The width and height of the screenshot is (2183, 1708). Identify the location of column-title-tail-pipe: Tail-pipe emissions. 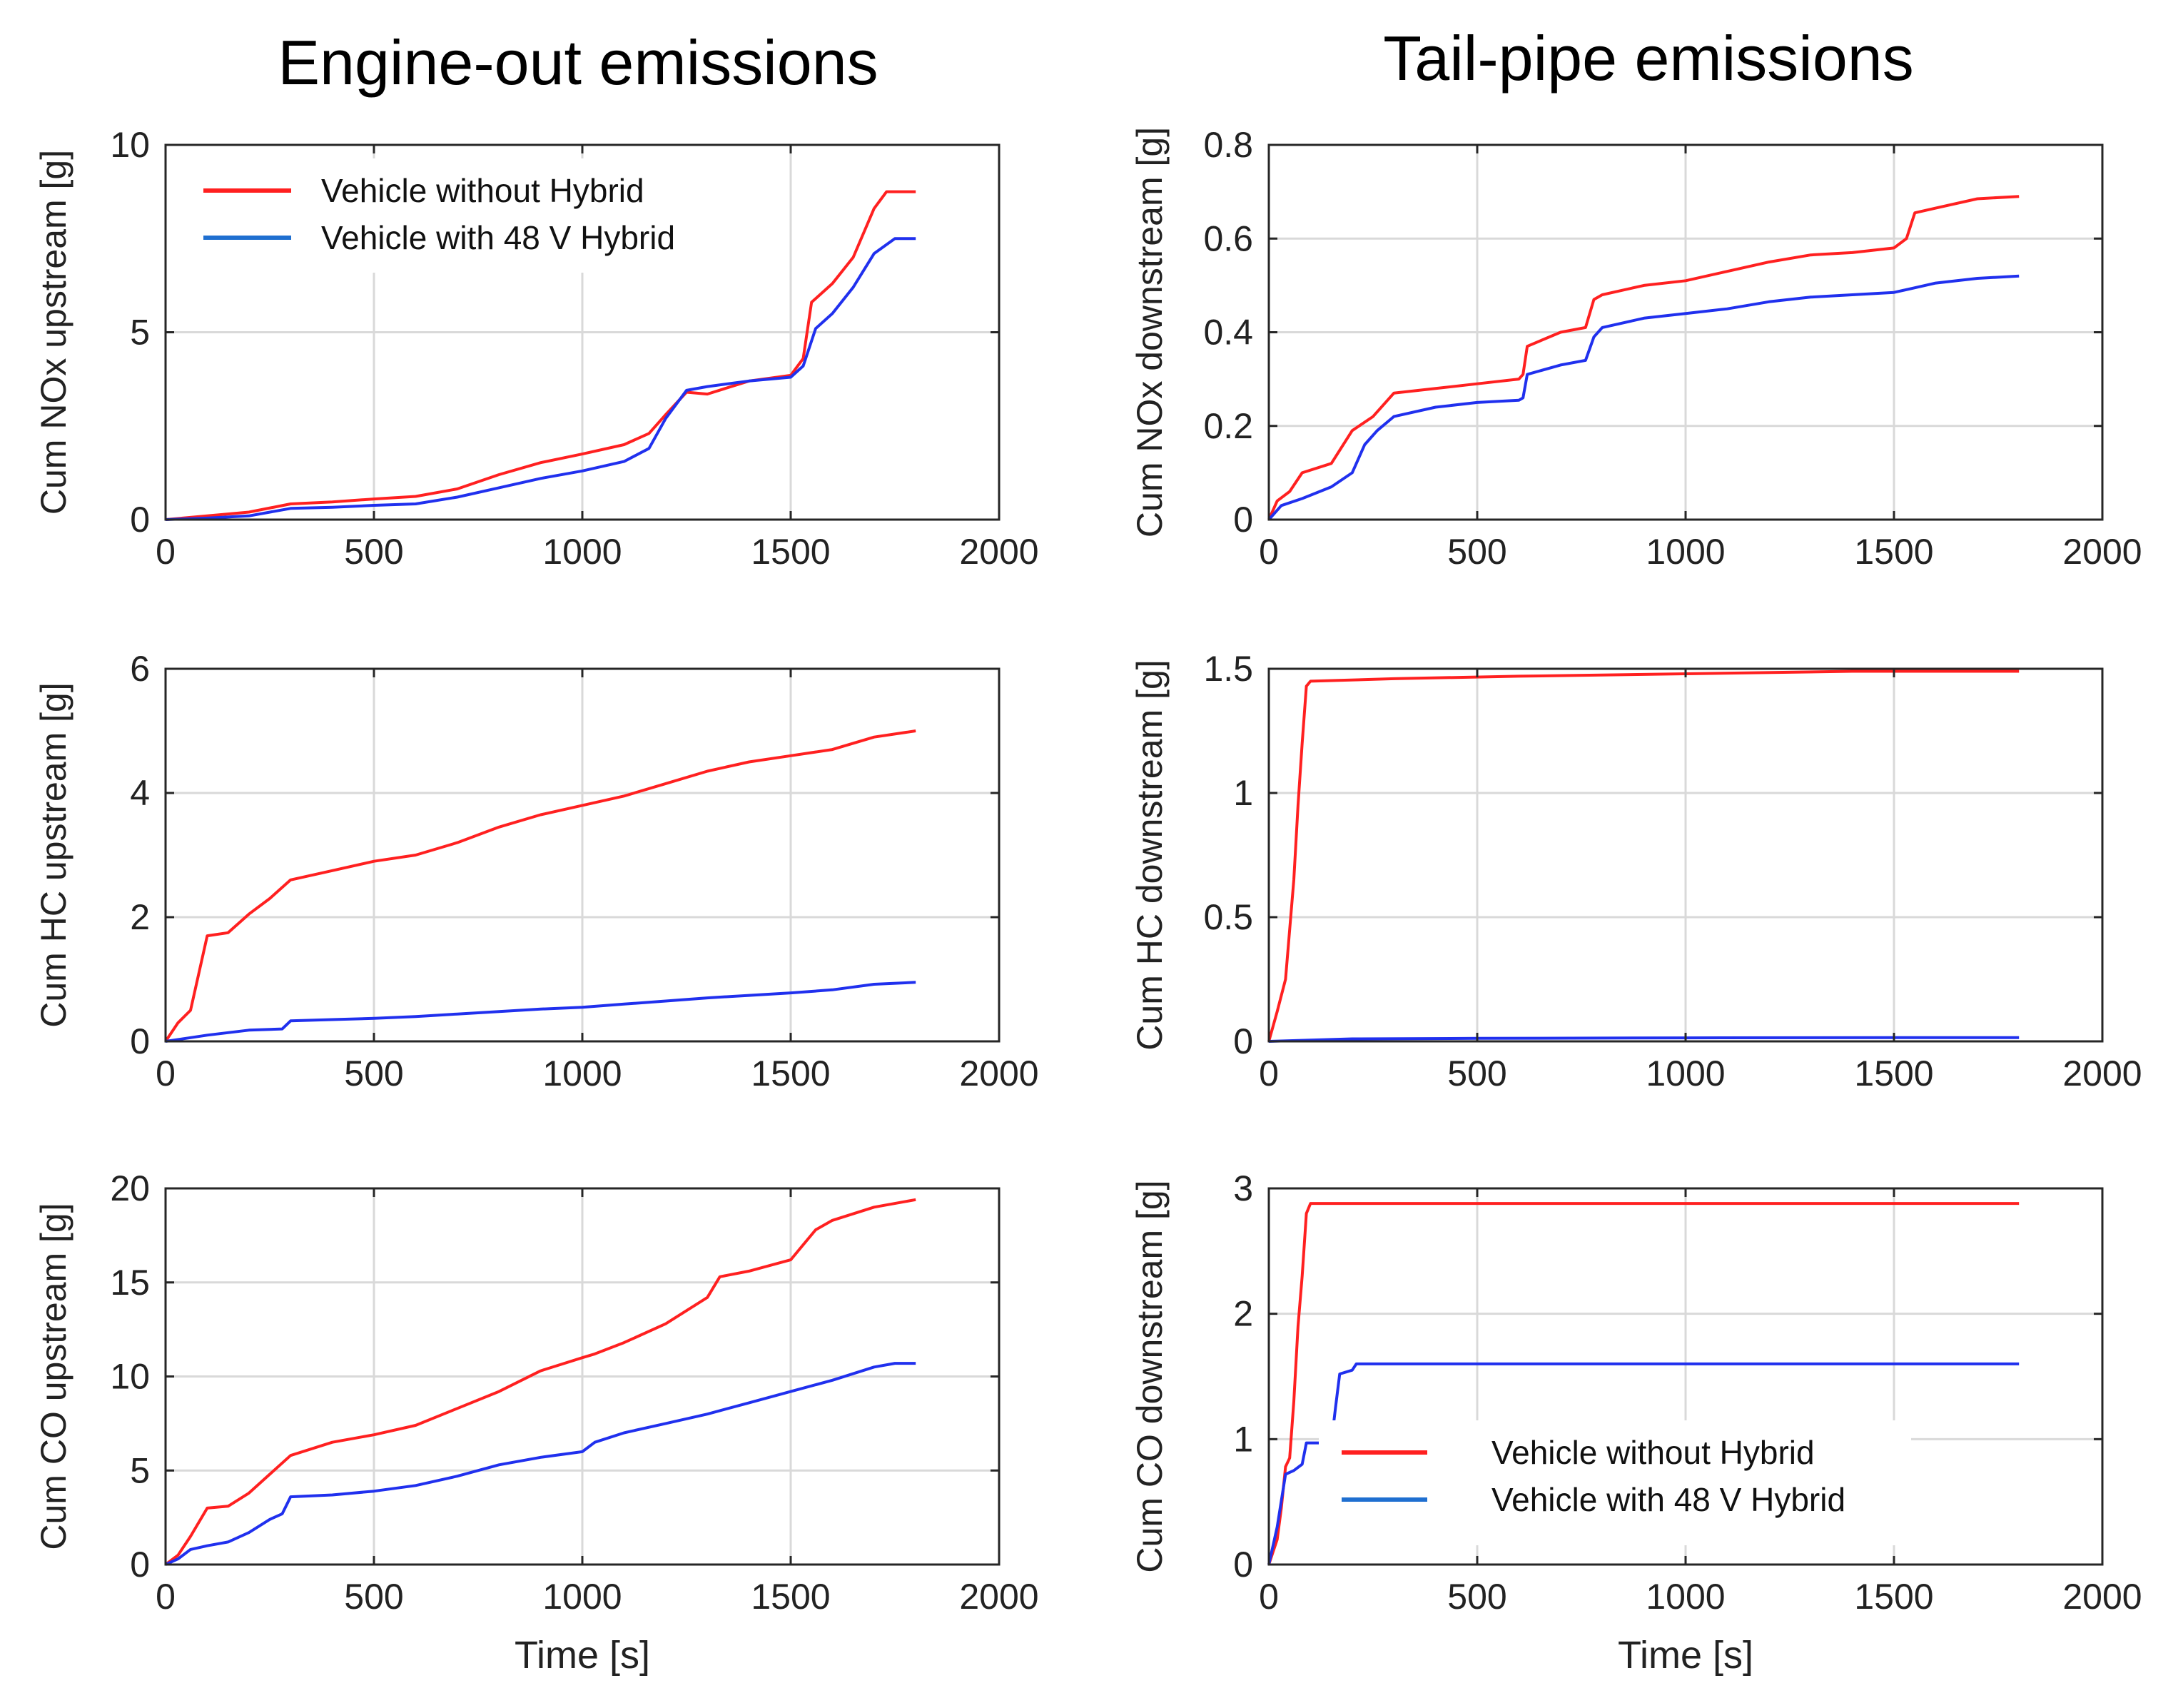
(1648, 59).